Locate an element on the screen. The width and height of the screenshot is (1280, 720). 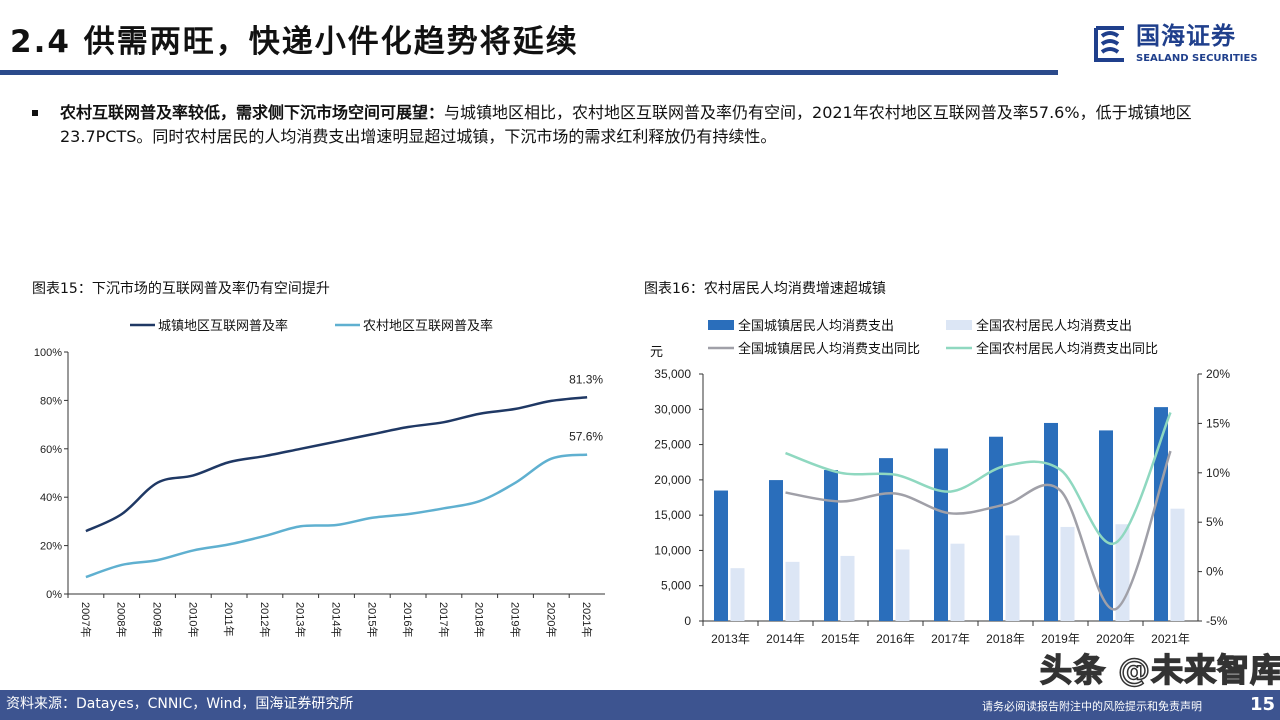
y-axis-unit: 元 is located at coordinates (656, 351).